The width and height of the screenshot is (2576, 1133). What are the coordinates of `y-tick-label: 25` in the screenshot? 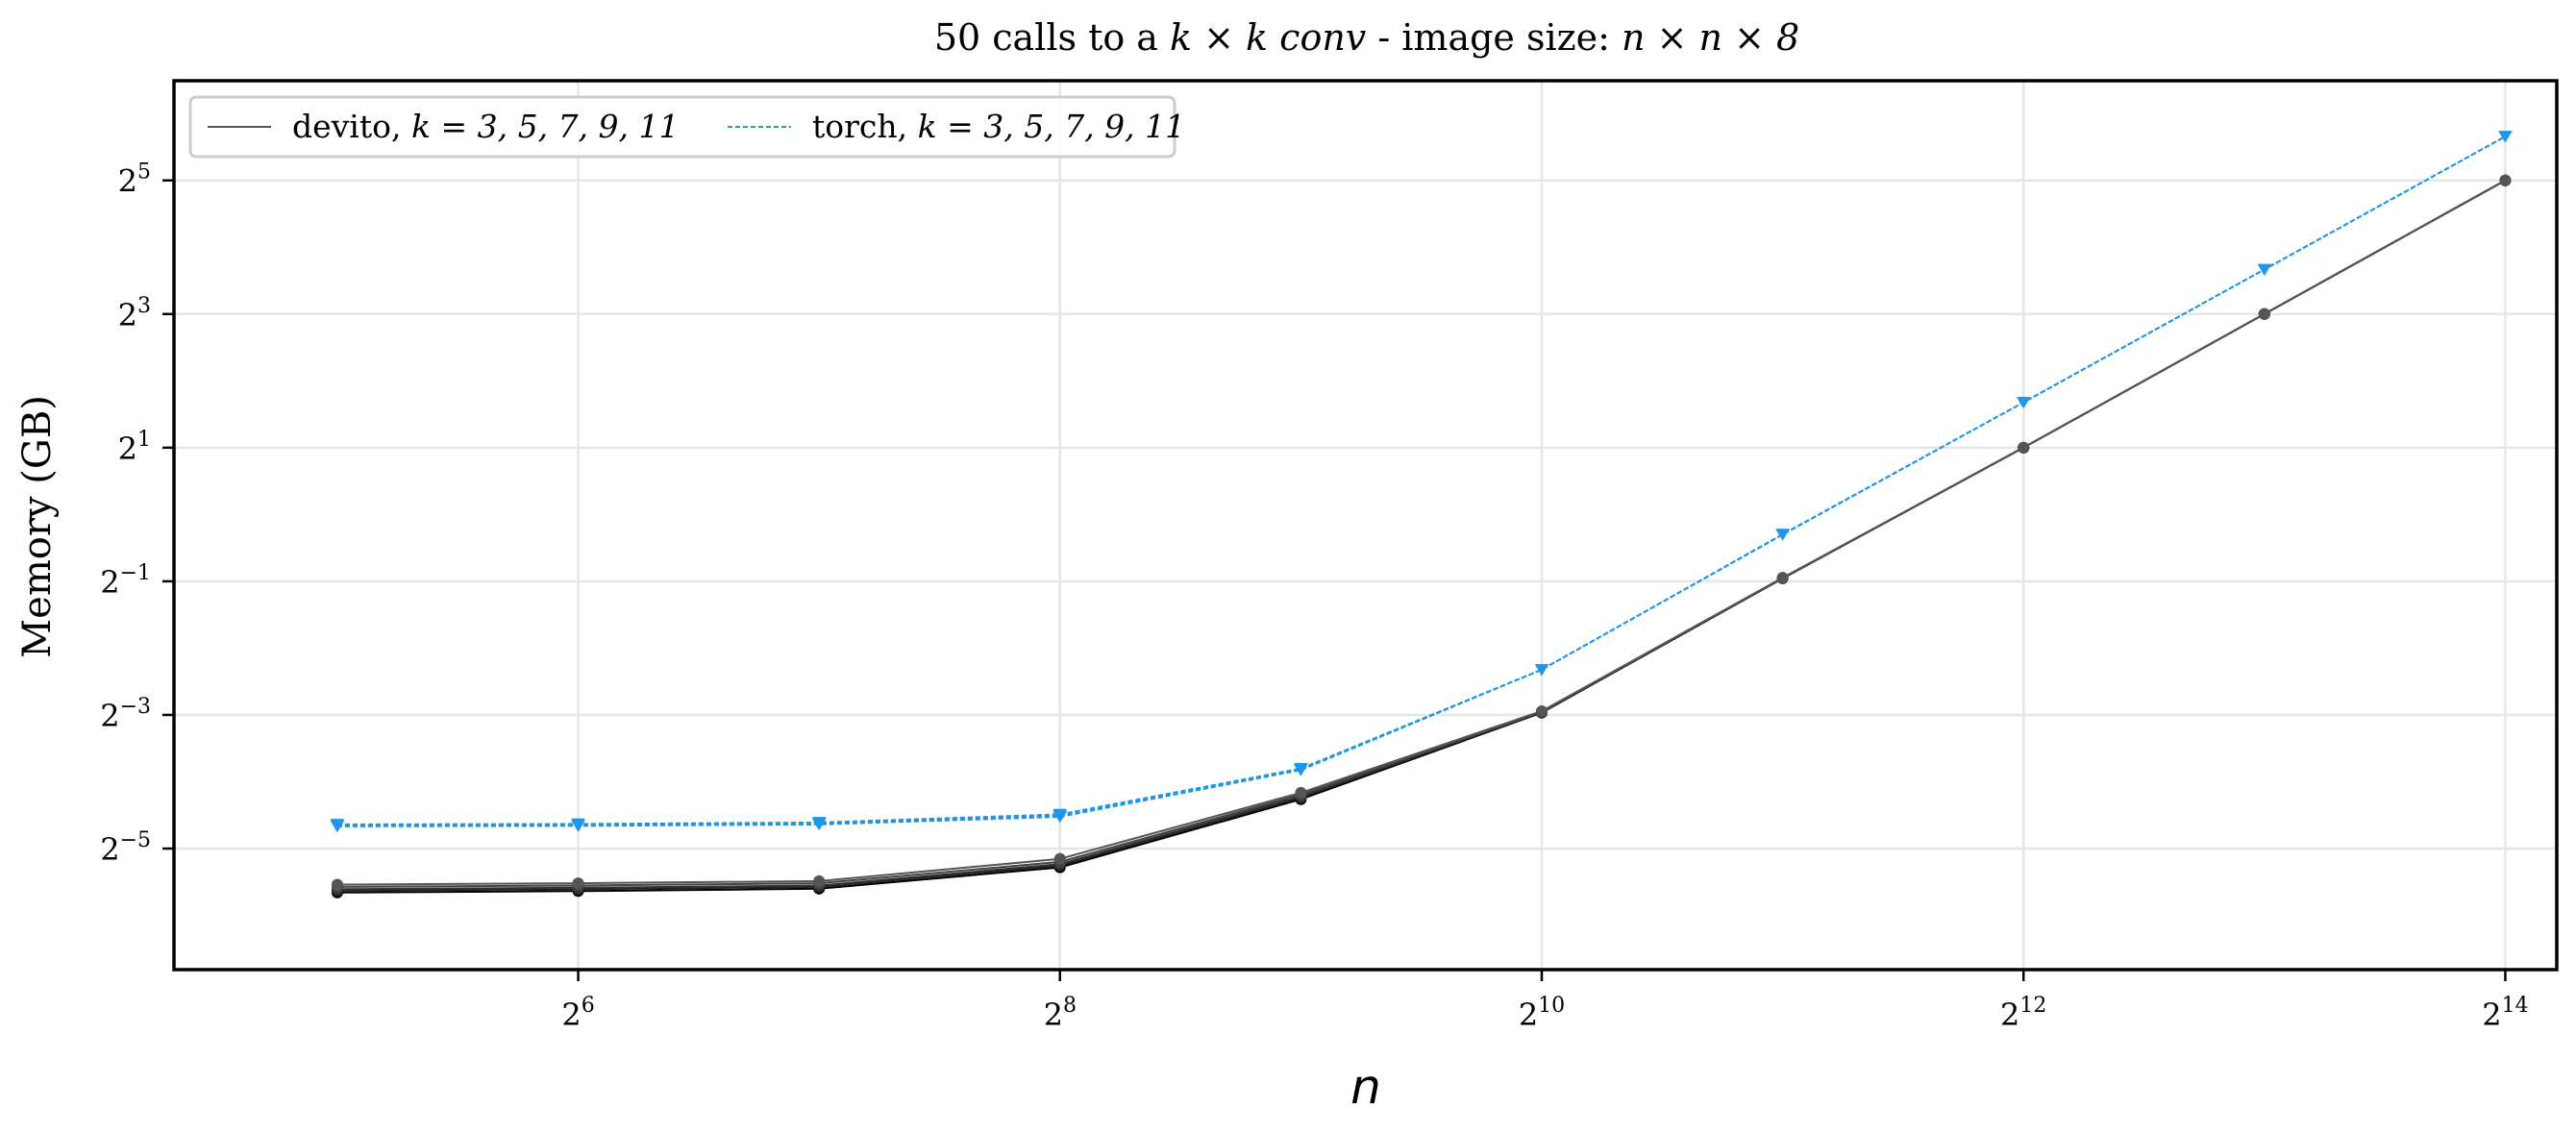 It's located at (134, 180).